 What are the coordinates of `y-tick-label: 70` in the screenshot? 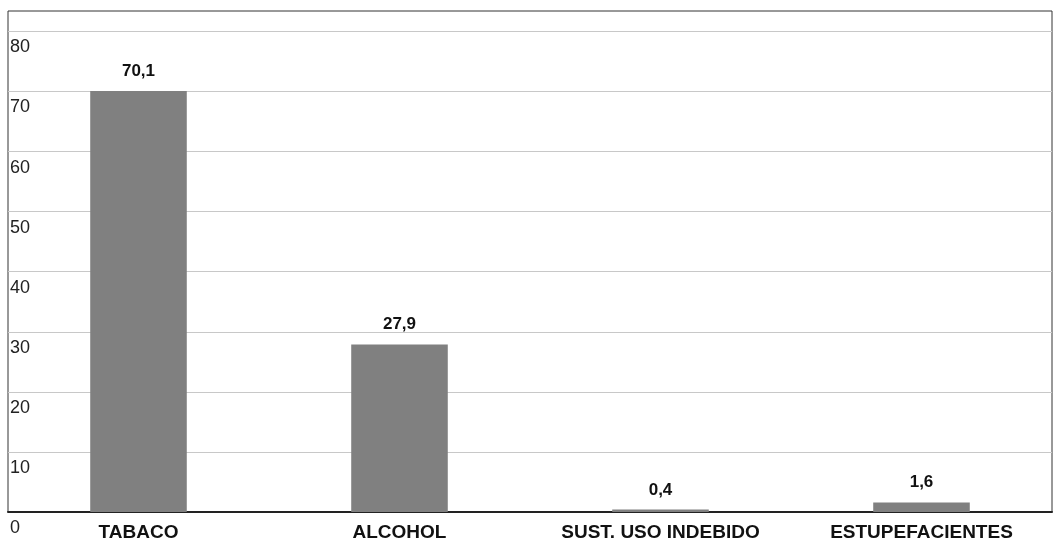 It's located at (20, 106).